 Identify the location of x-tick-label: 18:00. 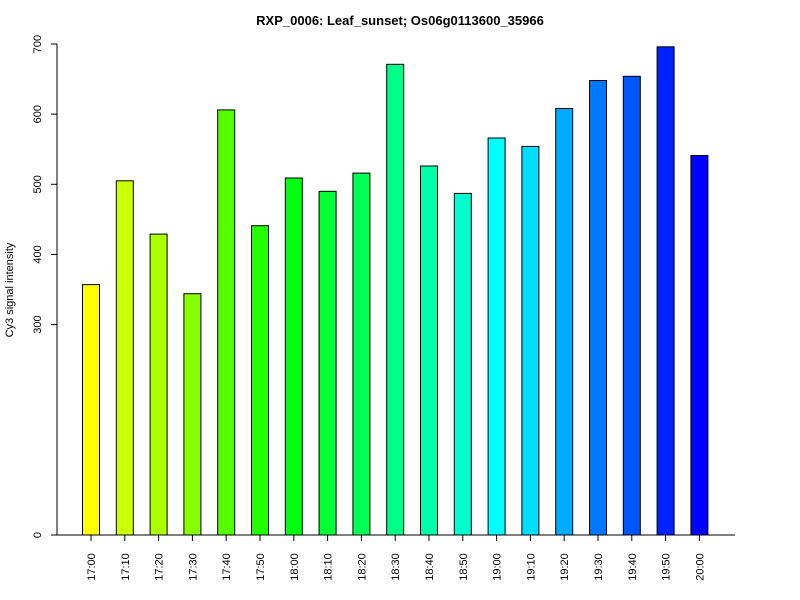
(295, 567).